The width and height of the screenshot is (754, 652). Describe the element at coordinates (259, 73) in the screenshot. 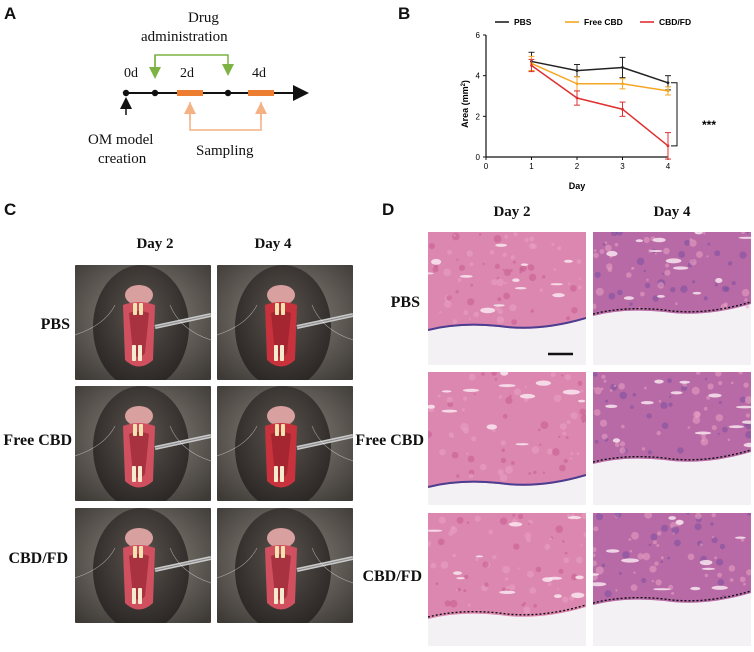

I see `tick-4d: 4d` at that location.